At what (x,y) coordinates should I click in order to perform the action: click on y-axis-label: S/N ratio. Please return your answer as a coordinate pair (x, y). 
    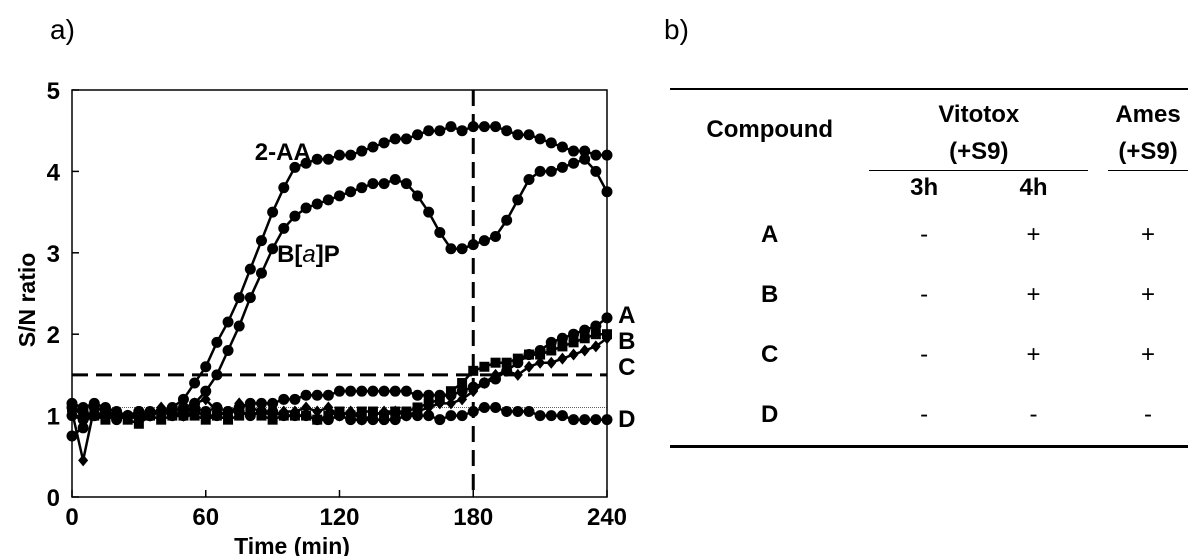
    Looking at the image, I should click on (27, 300).